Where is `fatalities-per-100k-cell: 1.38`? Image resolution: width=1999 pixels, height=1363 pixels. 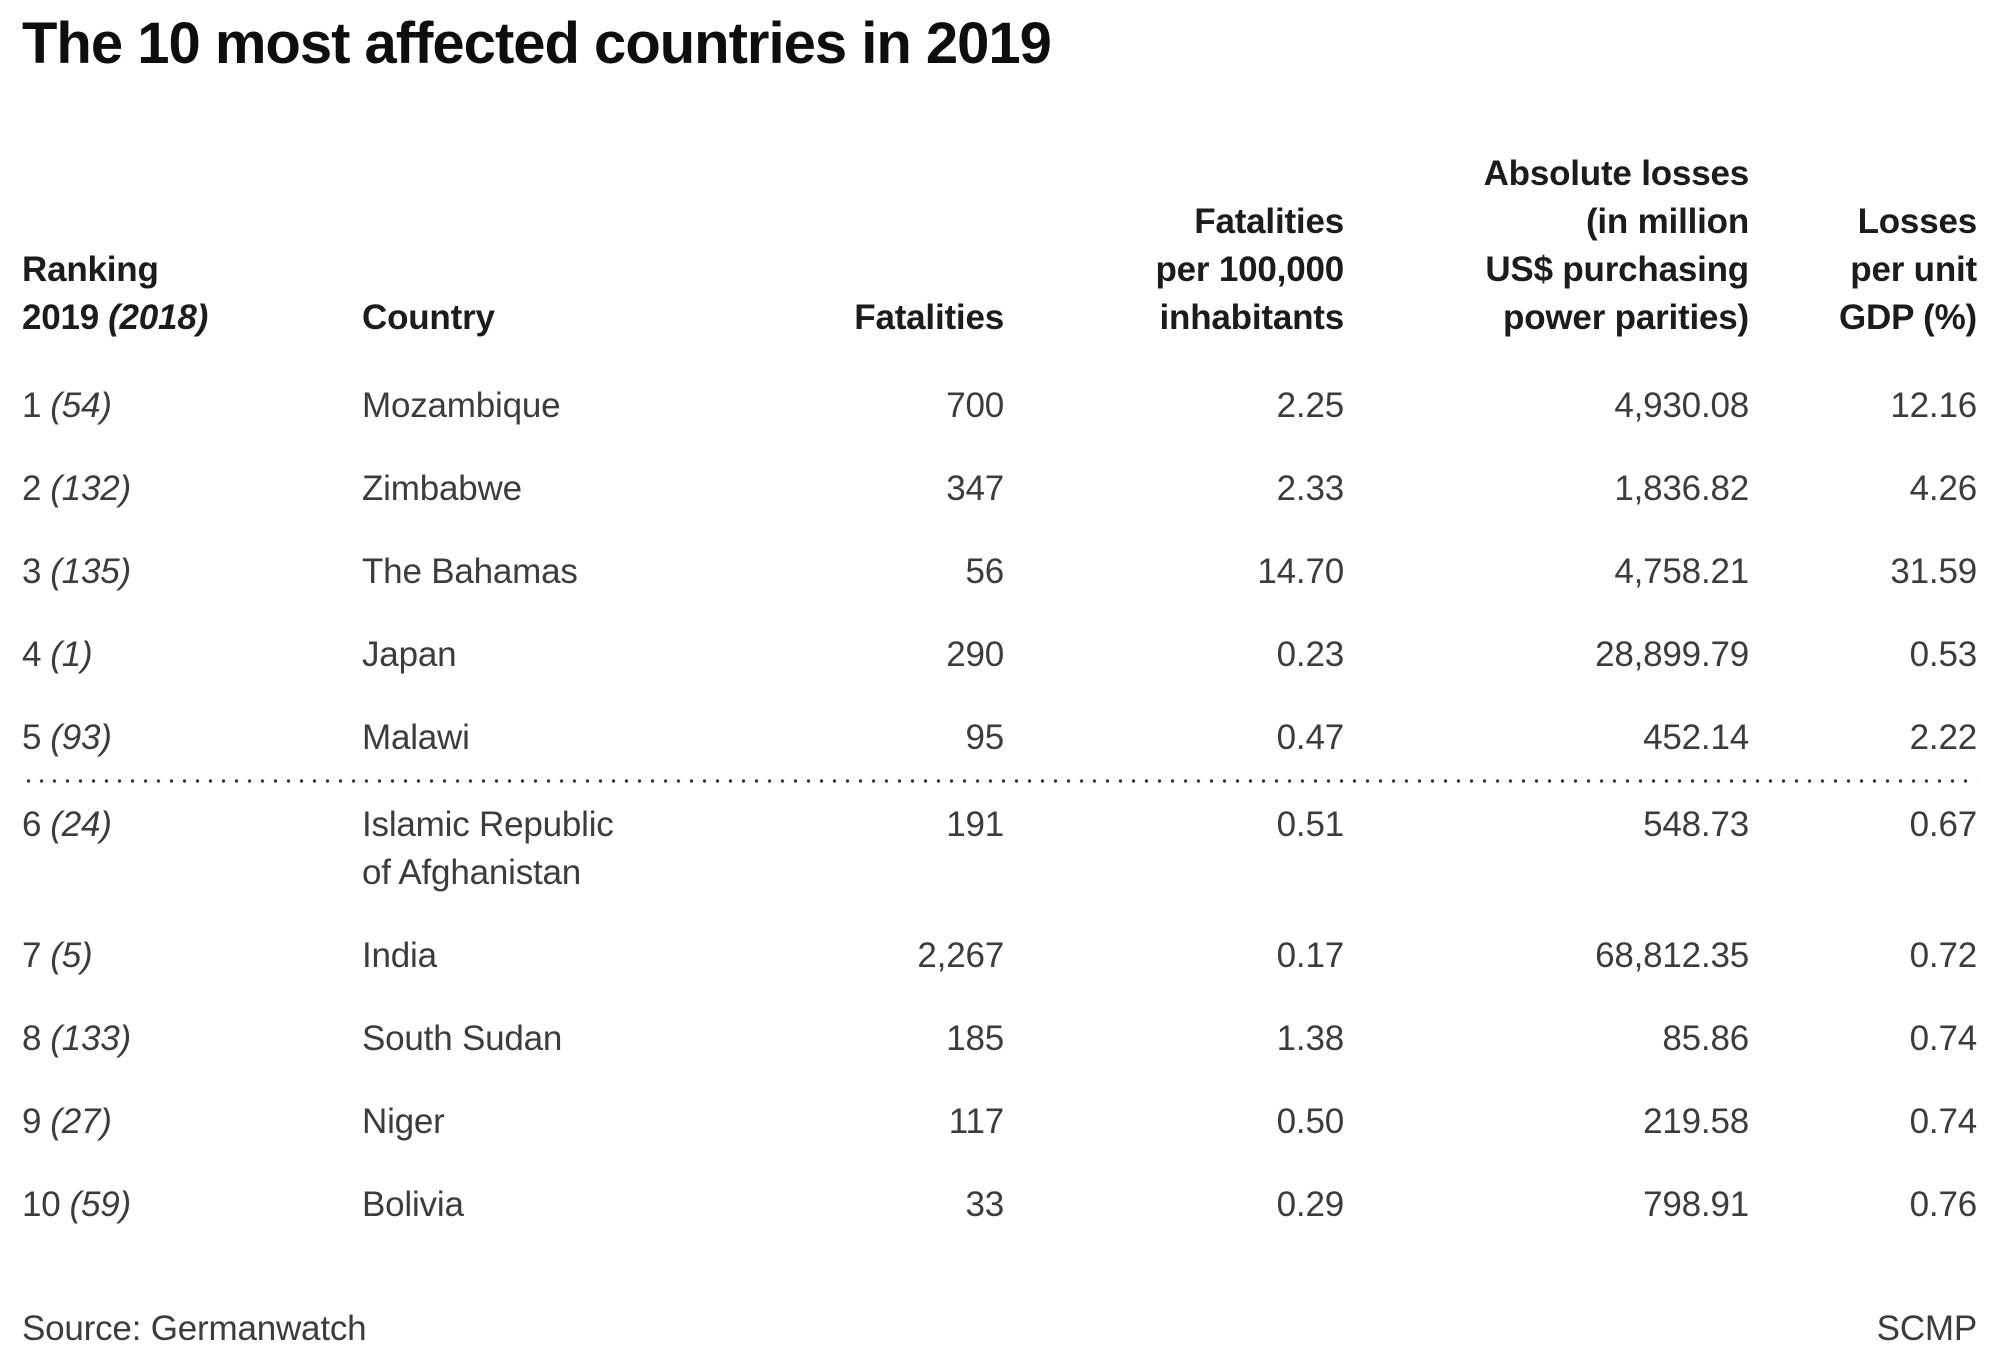 fatalities-per-100k-cell: 1.38 is located at coordinates (1310, 1038).